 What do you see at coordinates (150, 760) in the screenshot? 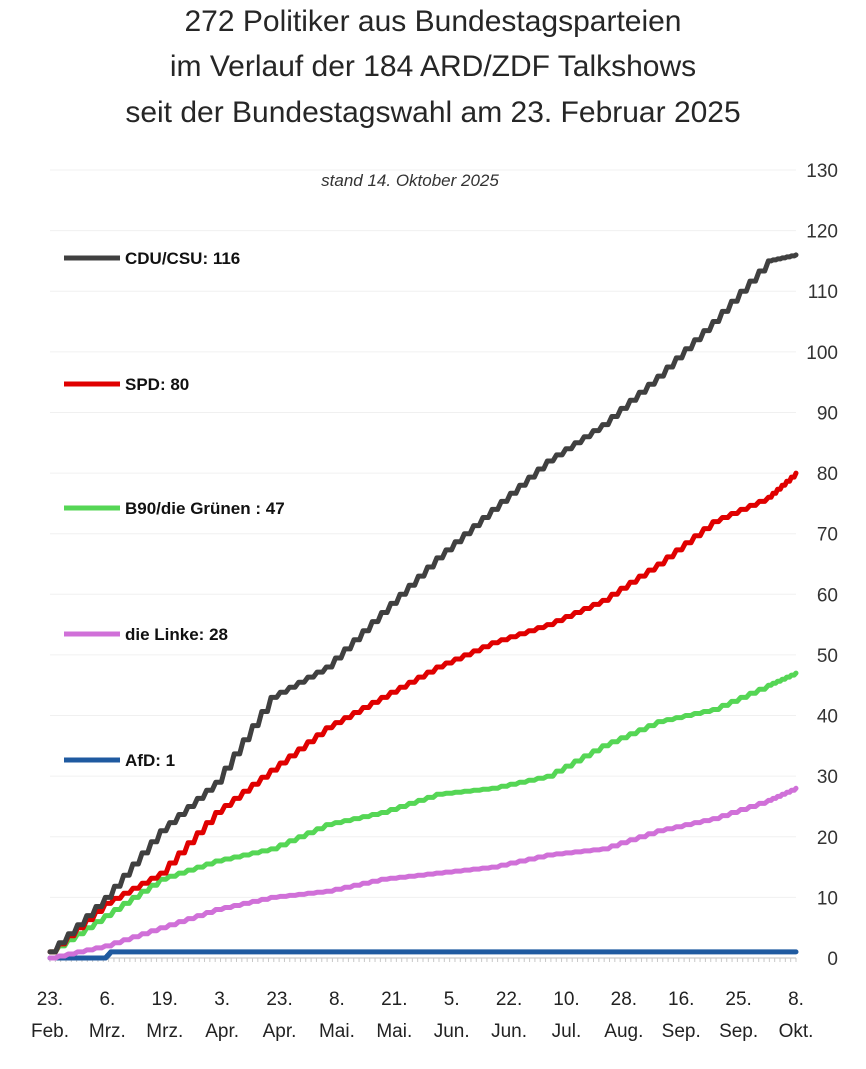
I see `legend-label-afd: AfD: 1` at bounding box center [150, 760].